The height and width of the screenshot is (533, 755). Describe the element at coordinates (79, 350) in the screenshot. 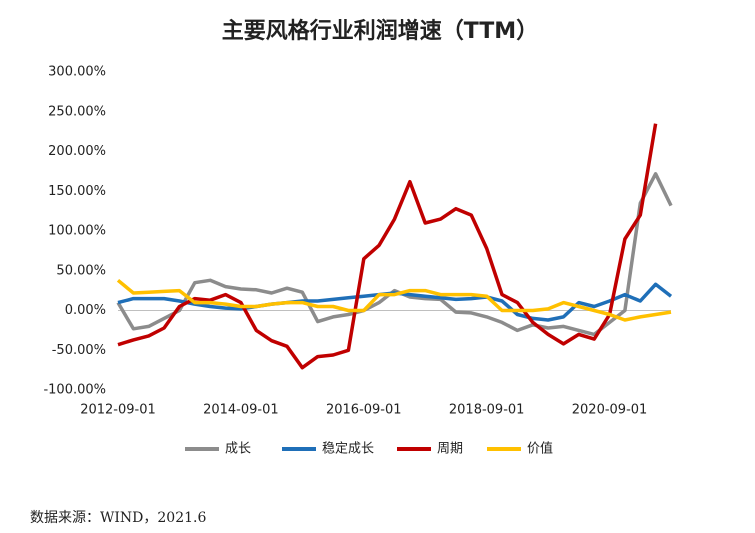

I see `y-tick-label: -50.00%` at that location.